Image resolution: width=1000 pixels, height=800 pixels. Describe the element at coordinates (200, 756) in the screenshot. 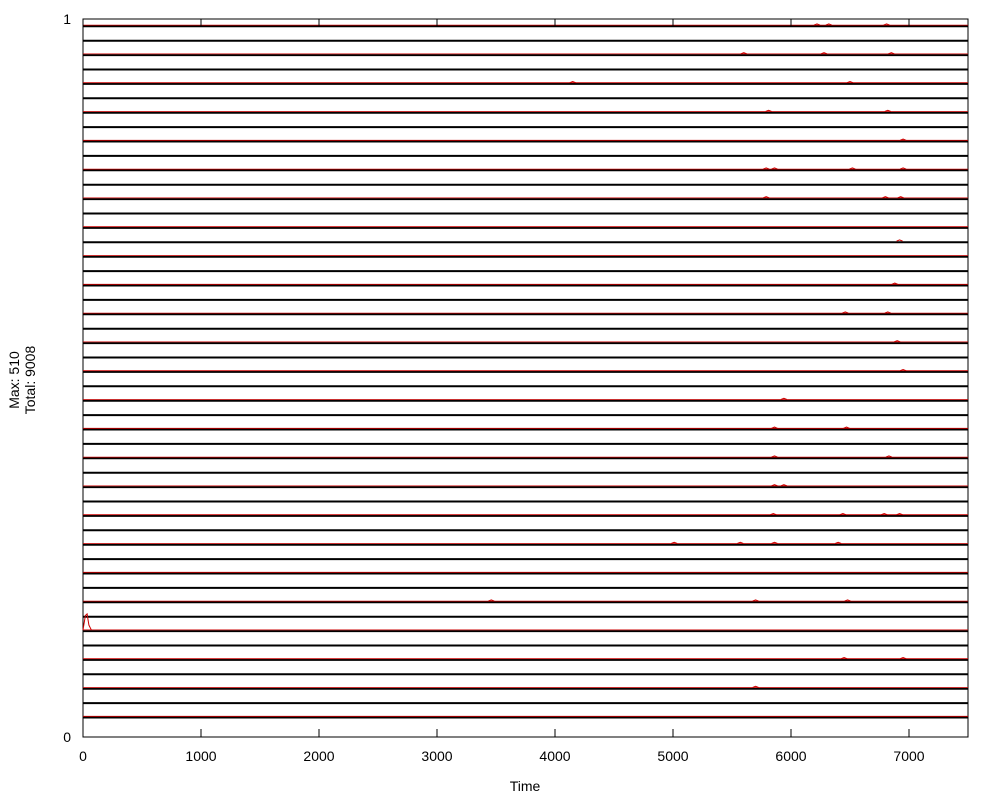

I see `x-tick-label: 1000` at that location.